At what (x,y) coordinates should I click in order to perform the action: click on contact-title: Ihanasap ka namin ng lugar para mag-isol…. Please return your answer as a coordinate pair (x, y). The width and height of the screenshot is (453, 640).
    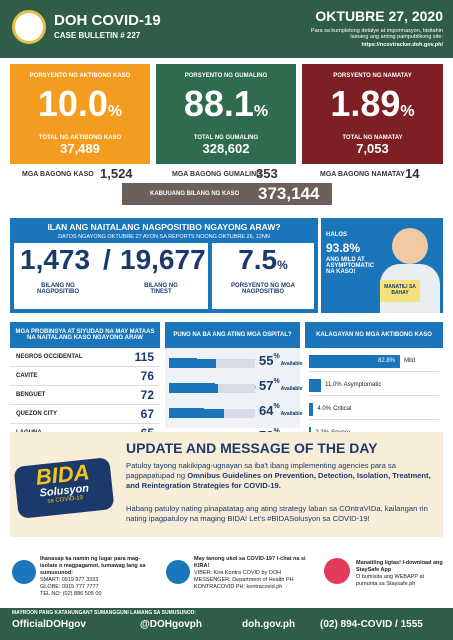
    Looking at the image, I should click on (93, 566).